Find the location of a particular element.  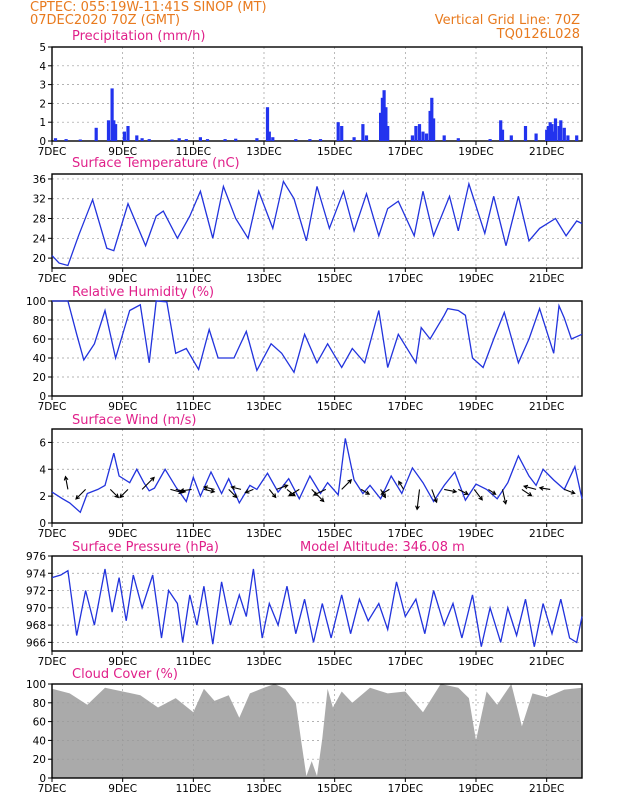

header-run-date: 07DEC2020 70Z (GMT) is located at coordinates (105, 20).